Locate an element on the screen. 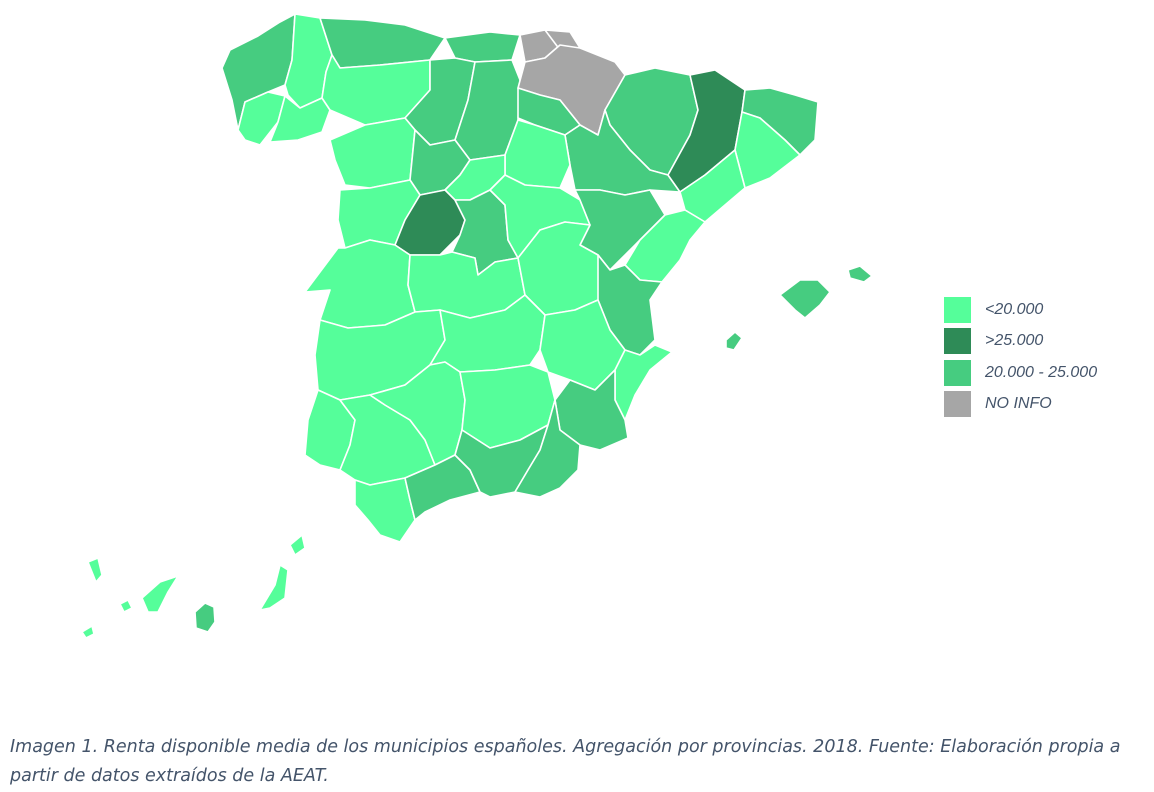 Image resolution: width=1154 pixels, height=792 pixels. province-malaga is located at coordinates (442, 487).